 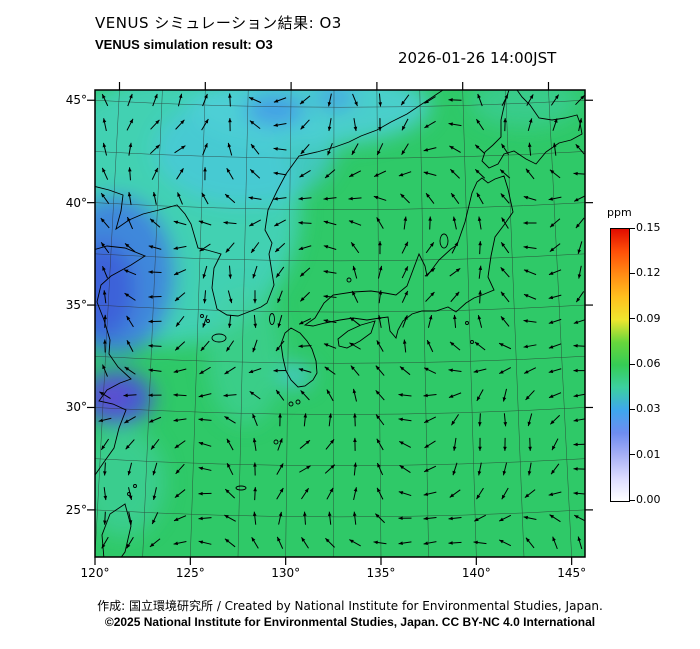 I want to click on colorbar, so click(x=620, y=365).